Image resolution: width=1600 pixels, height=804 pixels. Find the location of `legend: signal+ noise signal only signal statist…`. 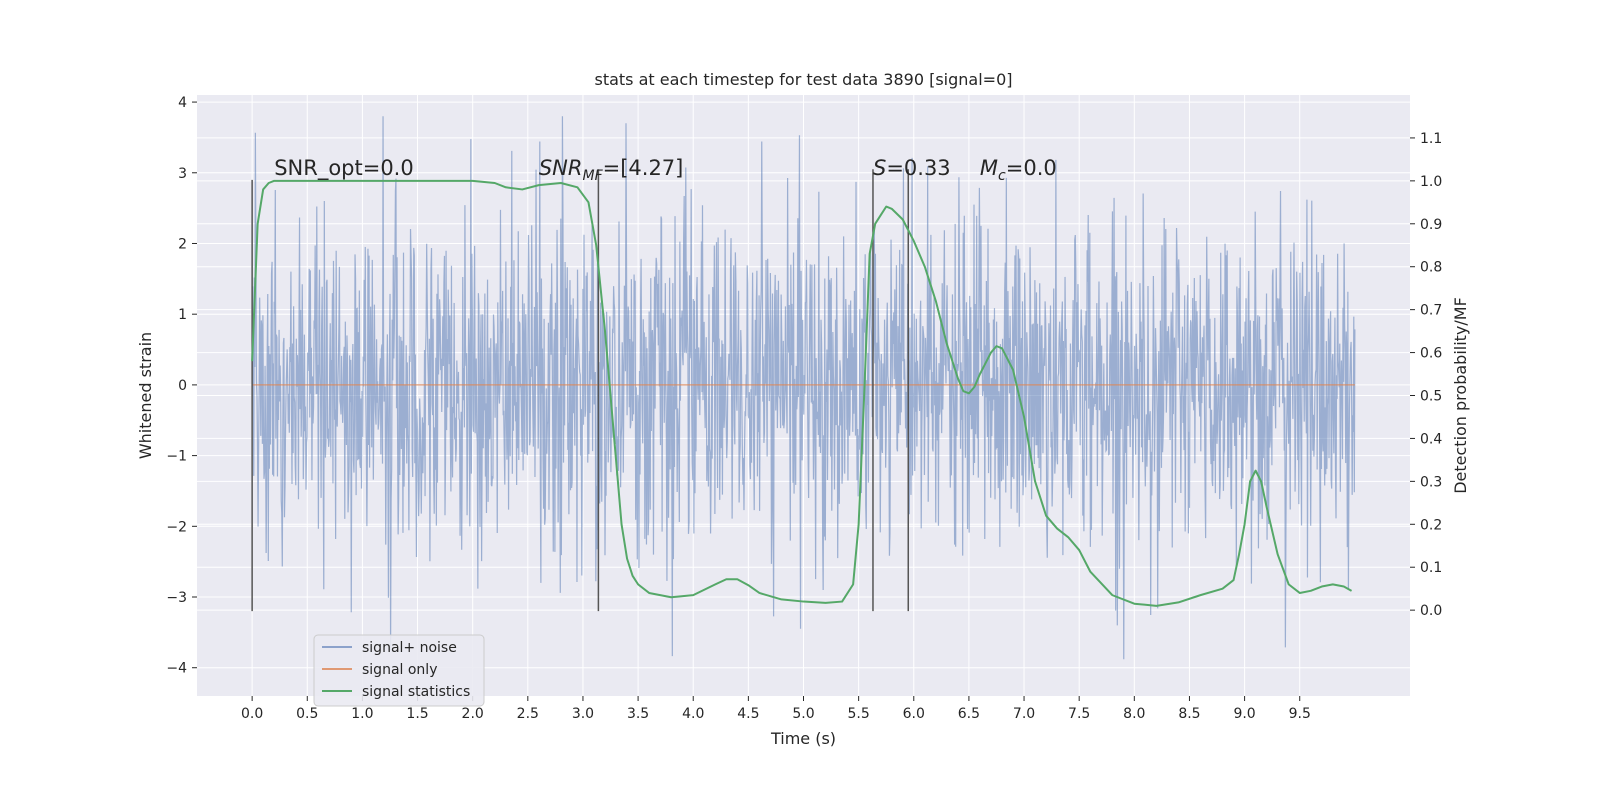

legend: signal+ noise signal only signal statist… is located at coordinates (399, 670).